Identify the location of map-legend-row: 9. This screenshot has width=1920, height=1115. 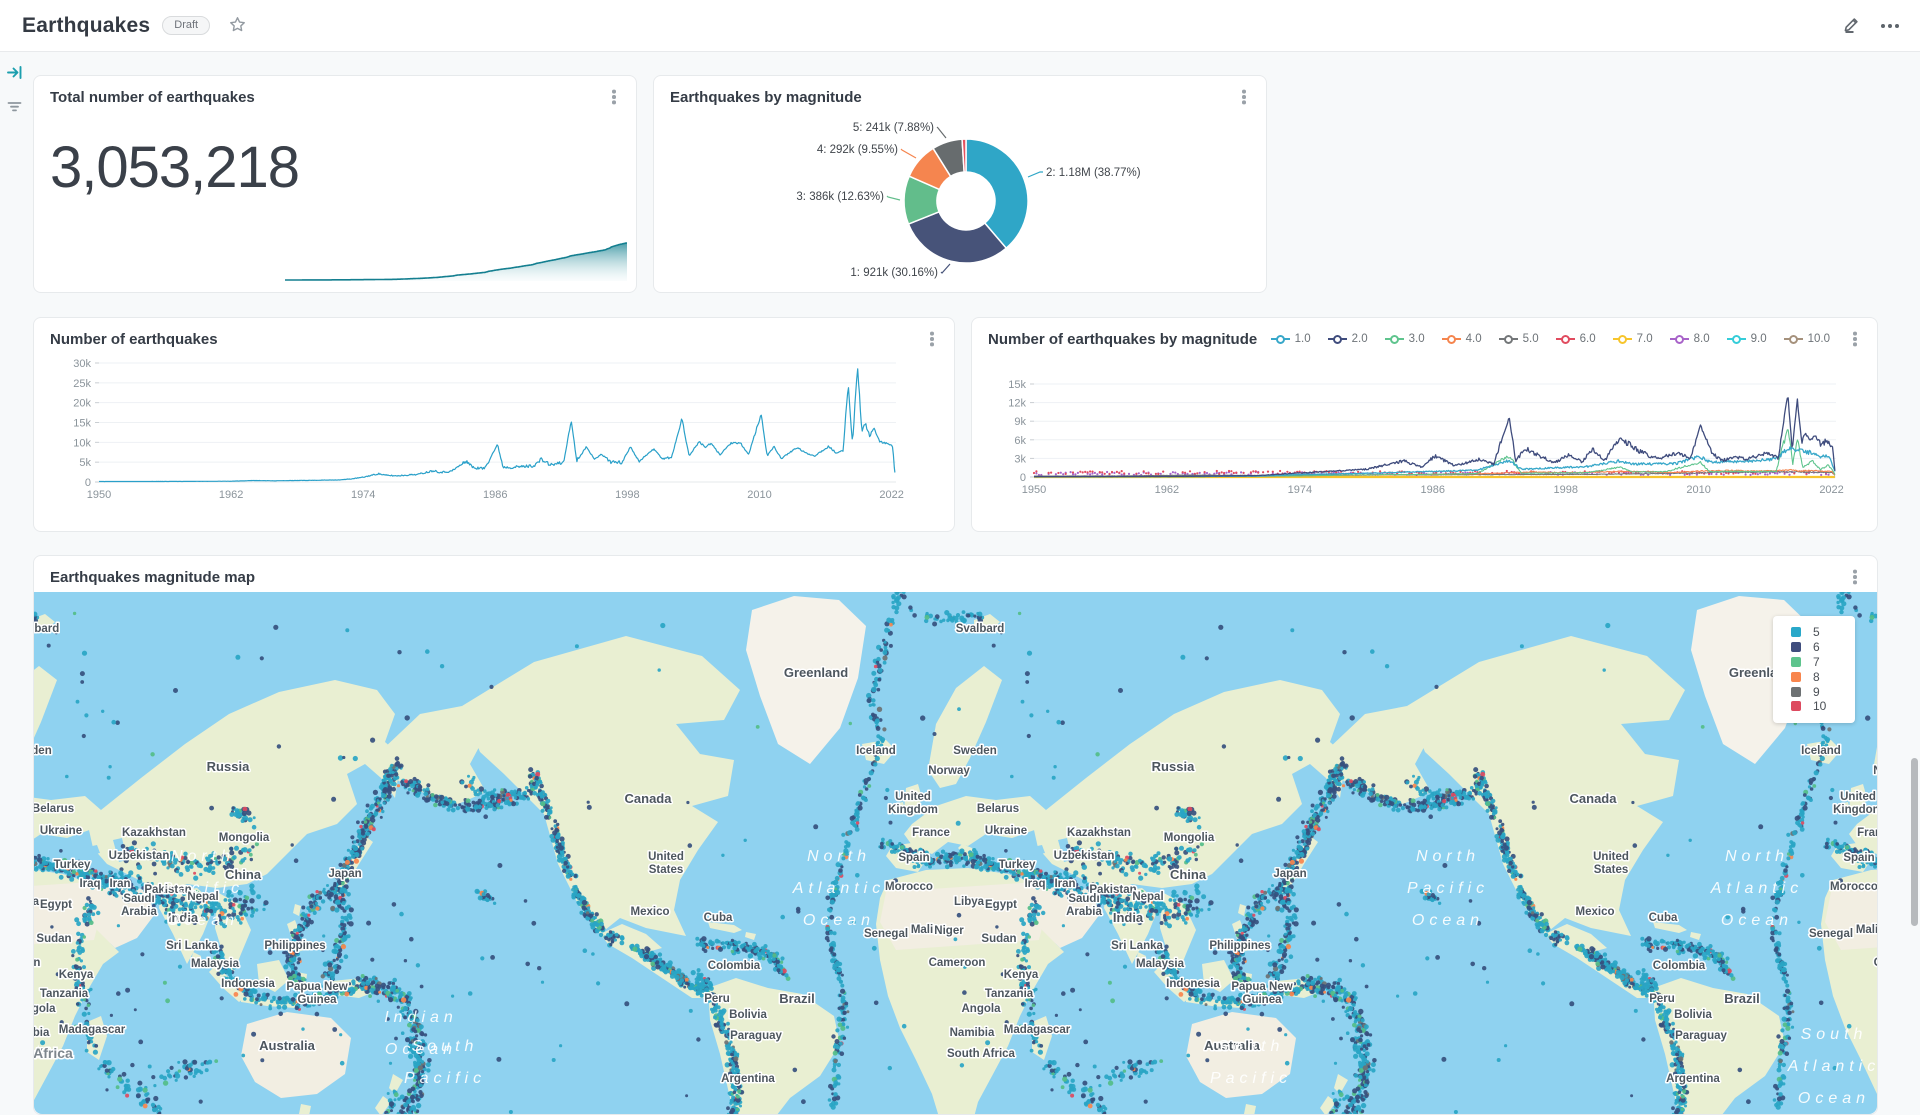
(1814, 691).